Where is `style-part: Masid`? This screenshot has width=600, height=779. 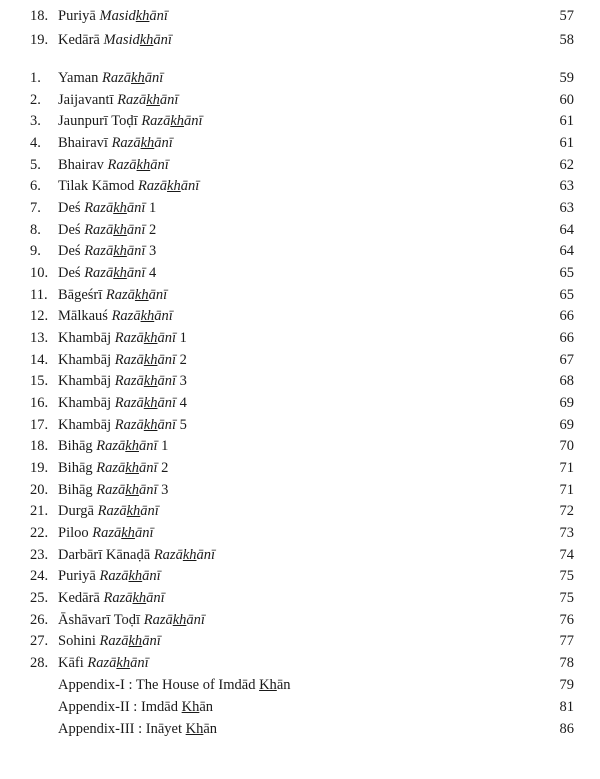
style-part: Masid is located at coordinates (121, 39).